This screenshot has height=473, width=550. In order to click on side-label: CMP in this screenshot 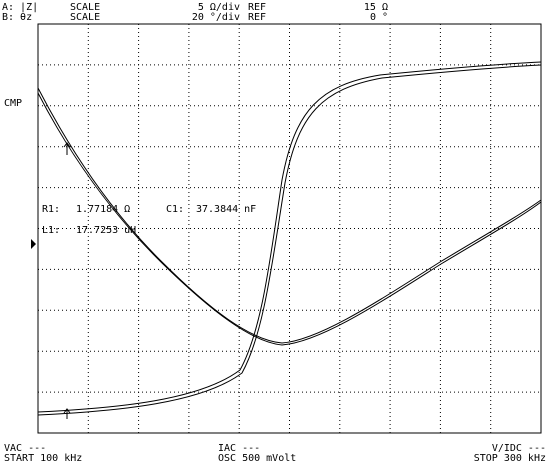, I will do `click(13, 103)`.